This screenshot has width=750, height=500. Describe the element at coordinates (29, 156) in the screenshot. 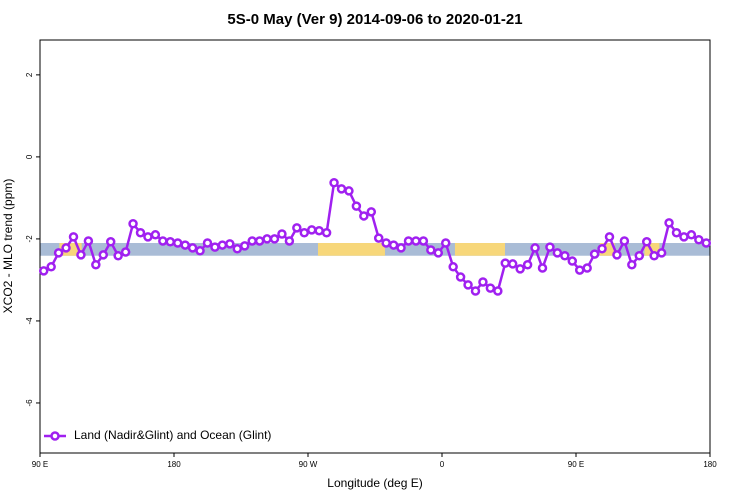

I see `y-tick-label: 0` at that location.